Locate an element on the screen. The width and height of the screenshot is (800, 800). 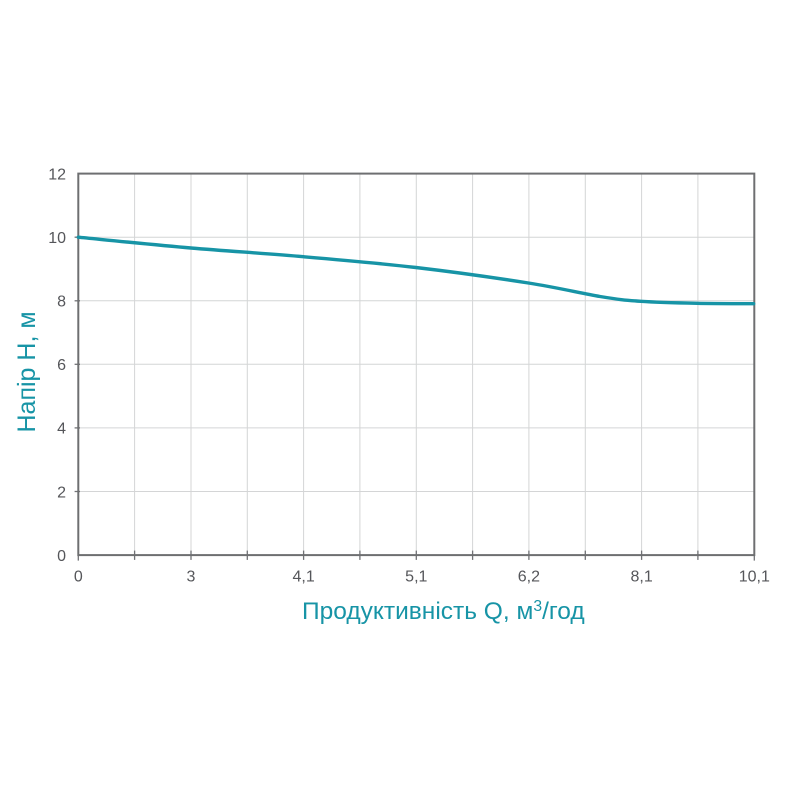
svg-text: 10 is located at coordinates (57, 238).